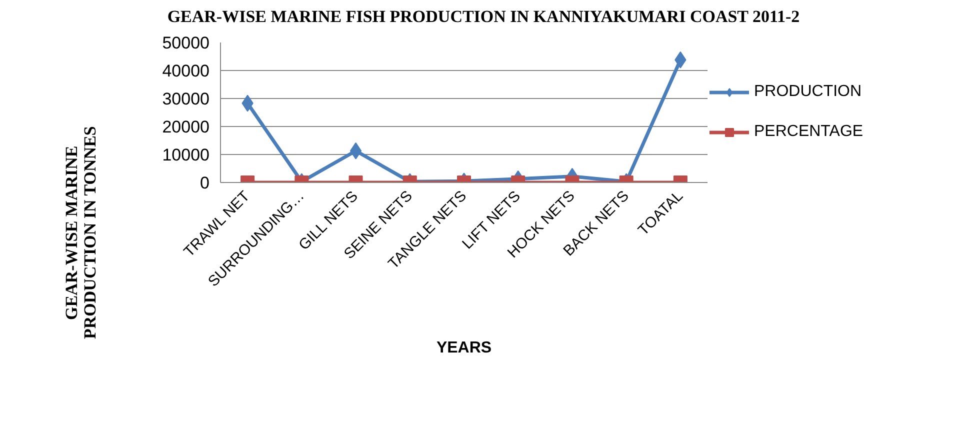 The height and width of the screenshot is (423, 957). Describe the element at coordinates (186, 43) in the screenshot. I see `y-tick-label: 50000` at that location.